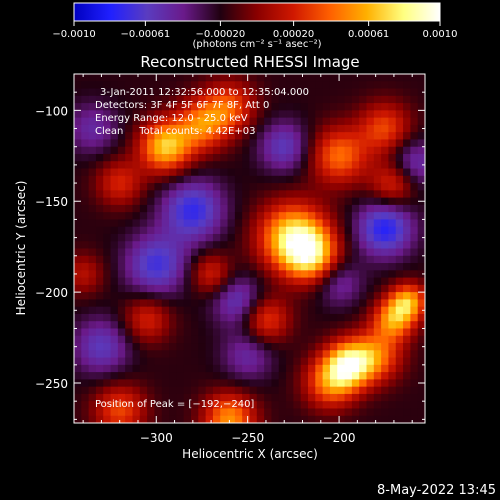 The image size is (500, 500). I want to click on colorbar-tick-label: 0.00020, so click(293, 34).